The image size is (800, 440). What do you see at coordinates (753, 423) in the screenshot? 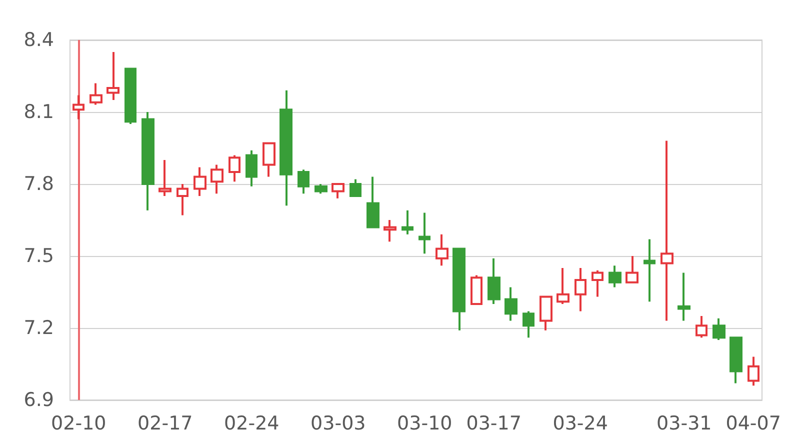
I see `x-tick-label: 04-07` at bounding box center [753, 423].